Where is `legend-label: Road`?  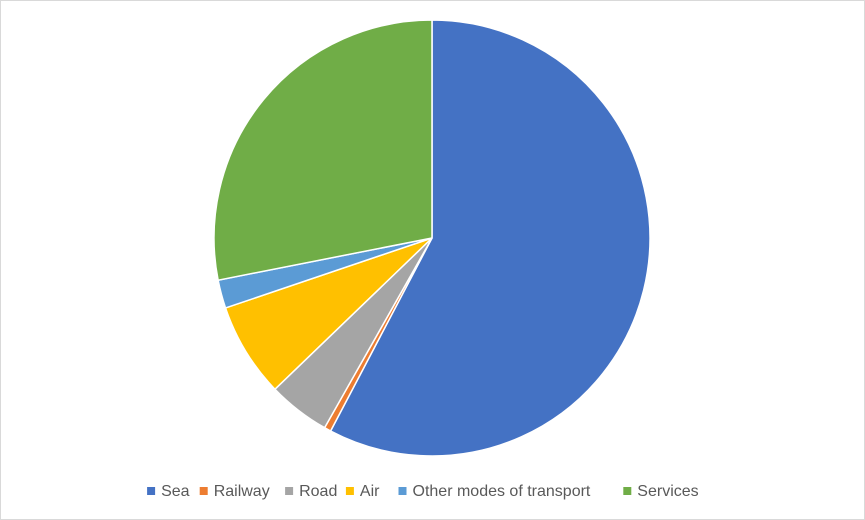
legend-label: Road is located at coordinates (318, 491).